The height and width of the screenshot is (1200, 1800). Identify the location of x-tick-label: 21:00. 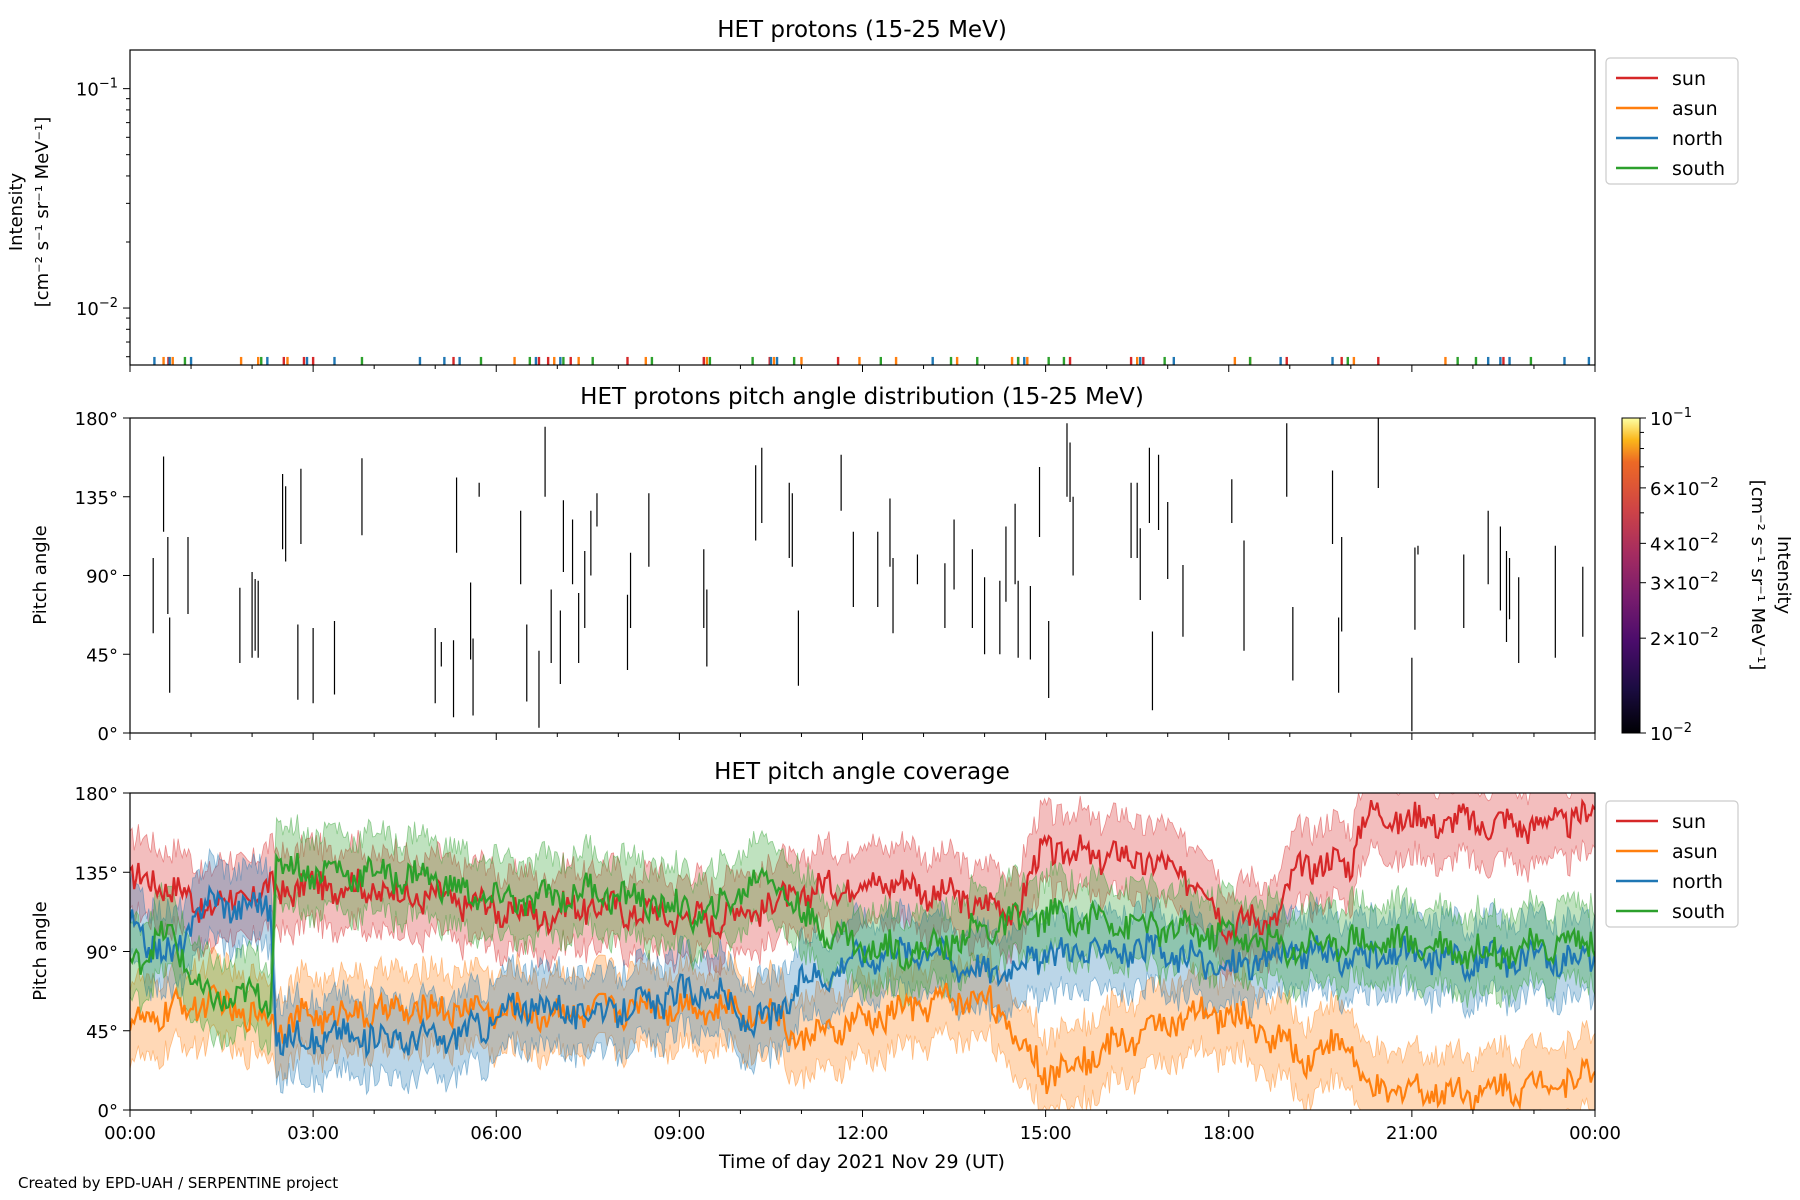
(1412, 1133).